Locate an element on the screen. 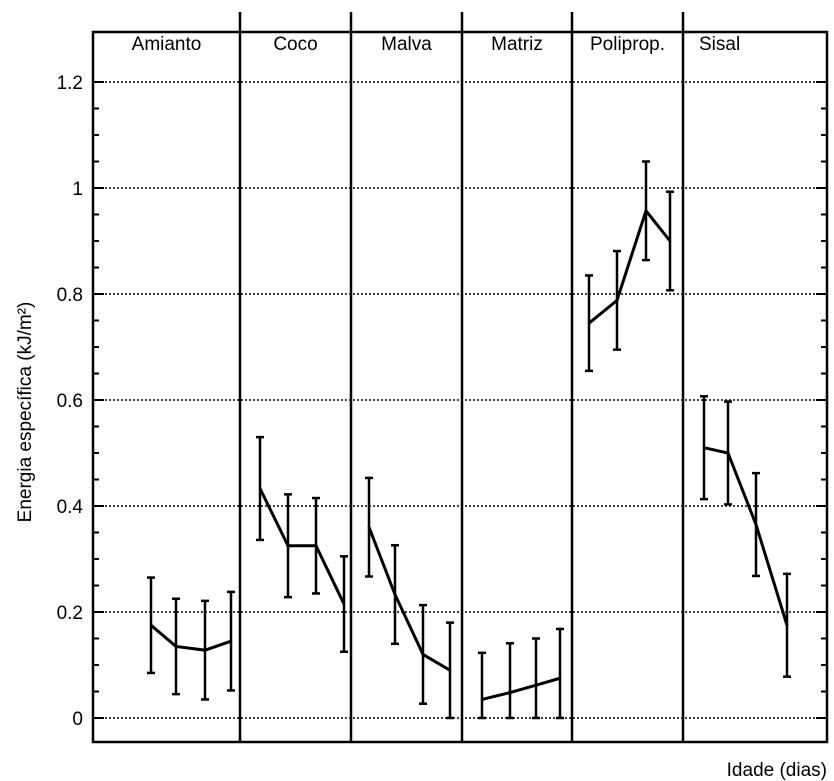 The image size is (834, 781). x-axis-title: Idade (dias) is located at coordinates (777, 770).